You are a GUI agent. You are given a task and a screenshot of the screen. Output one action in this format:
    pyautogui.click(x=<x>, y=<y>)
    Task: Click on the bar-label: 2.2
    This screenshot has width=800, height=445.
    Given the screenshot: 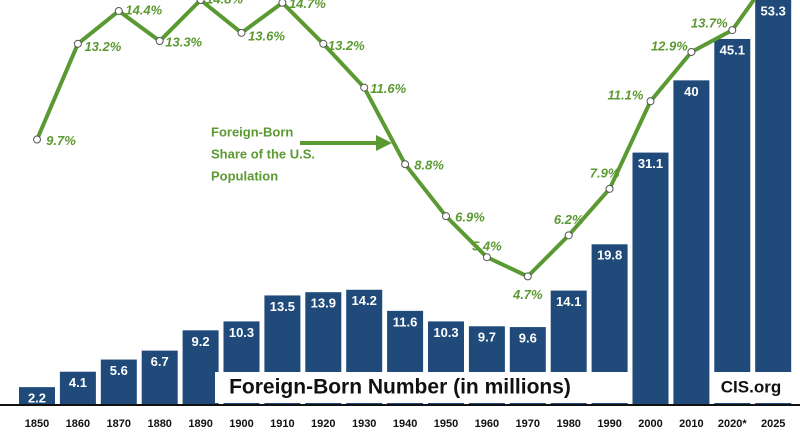 What is the action you would take?
    pyautogui.click(x=37, y=398)
    